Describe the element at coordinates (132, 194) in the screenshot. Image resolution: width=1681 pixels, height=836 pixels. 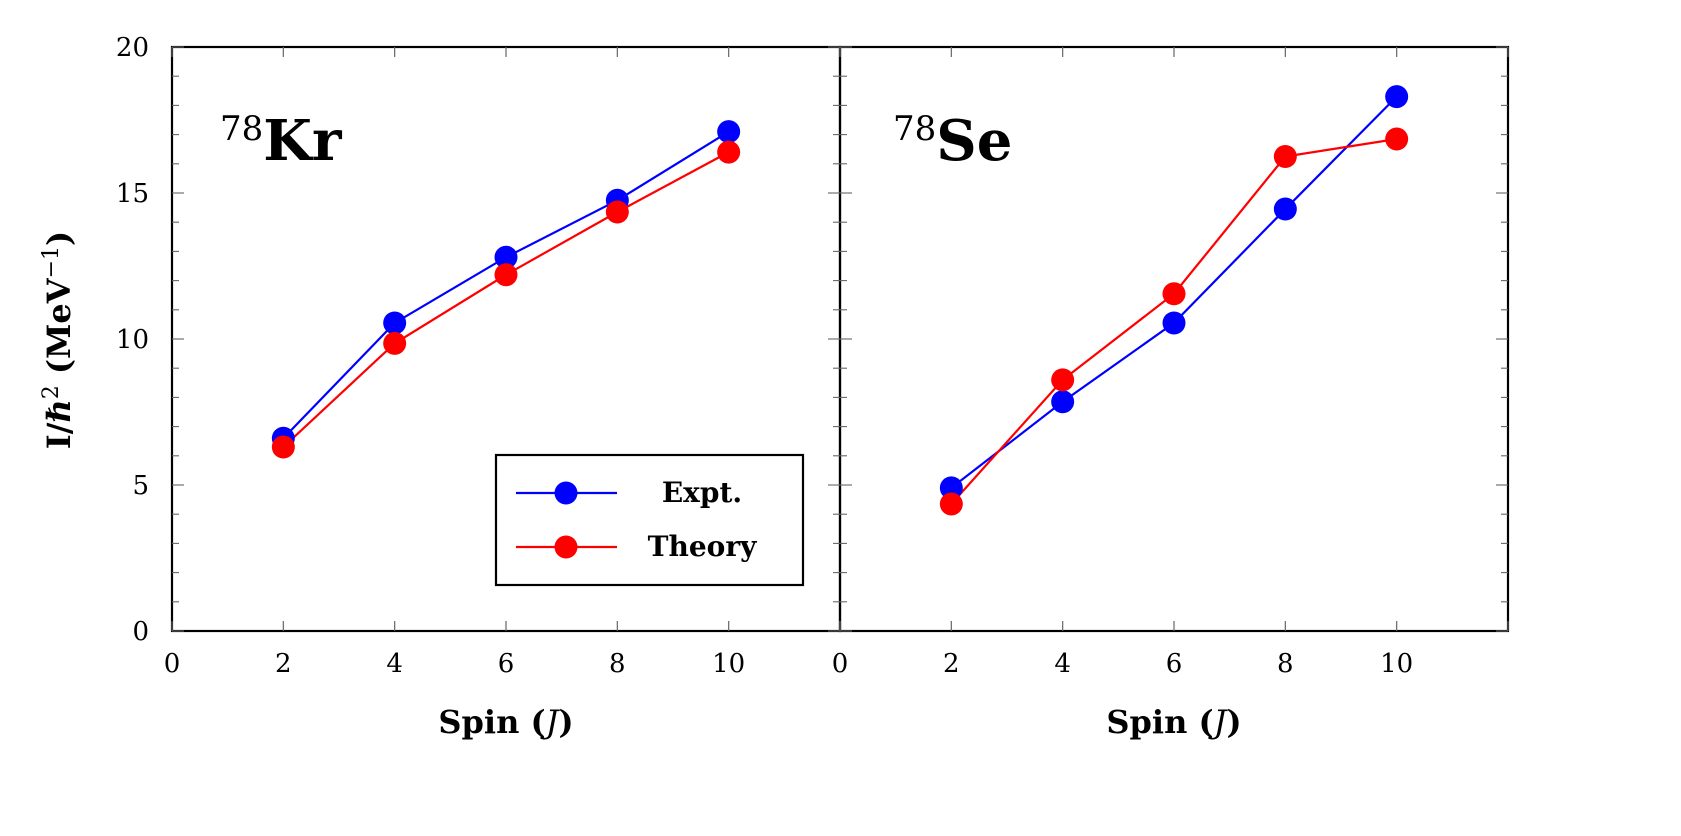
I see `y-tick-label: 15` at that location.